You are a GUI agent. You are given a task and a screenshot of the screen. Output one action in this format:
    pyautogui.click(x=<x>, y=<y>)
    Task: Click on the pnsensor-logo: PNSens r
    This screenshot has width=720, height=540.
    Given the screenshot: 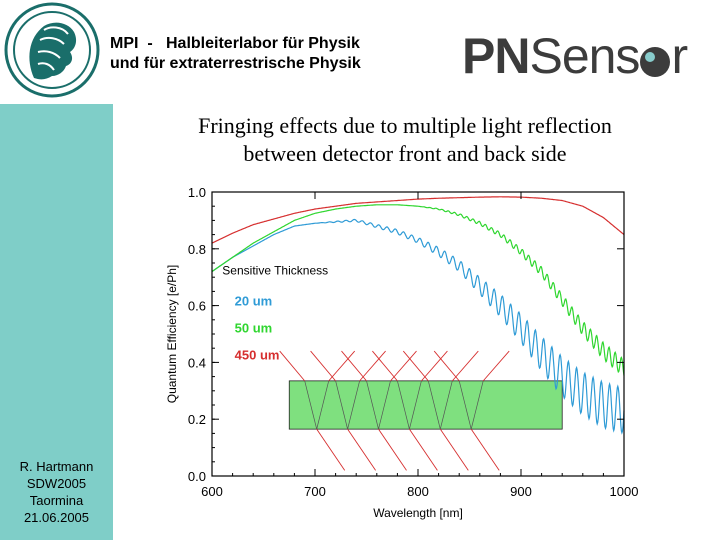 What is the action you would take?
    pyautogui.click(x=575, y=56)
    